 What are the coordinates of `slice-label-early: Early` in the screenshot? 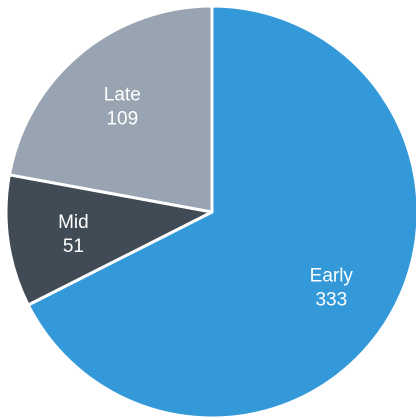 It's located at (332, 275).